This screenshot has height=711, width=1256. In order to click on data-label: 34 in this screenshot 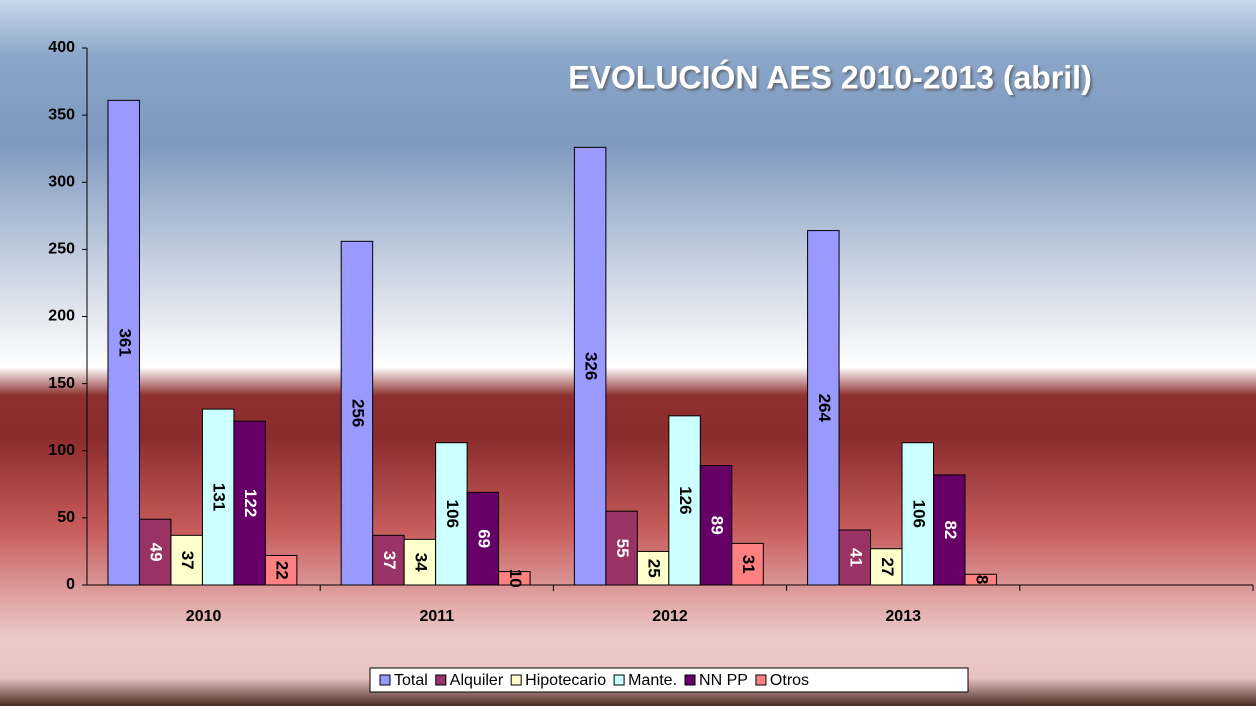, I will do `click(420, 562)`.